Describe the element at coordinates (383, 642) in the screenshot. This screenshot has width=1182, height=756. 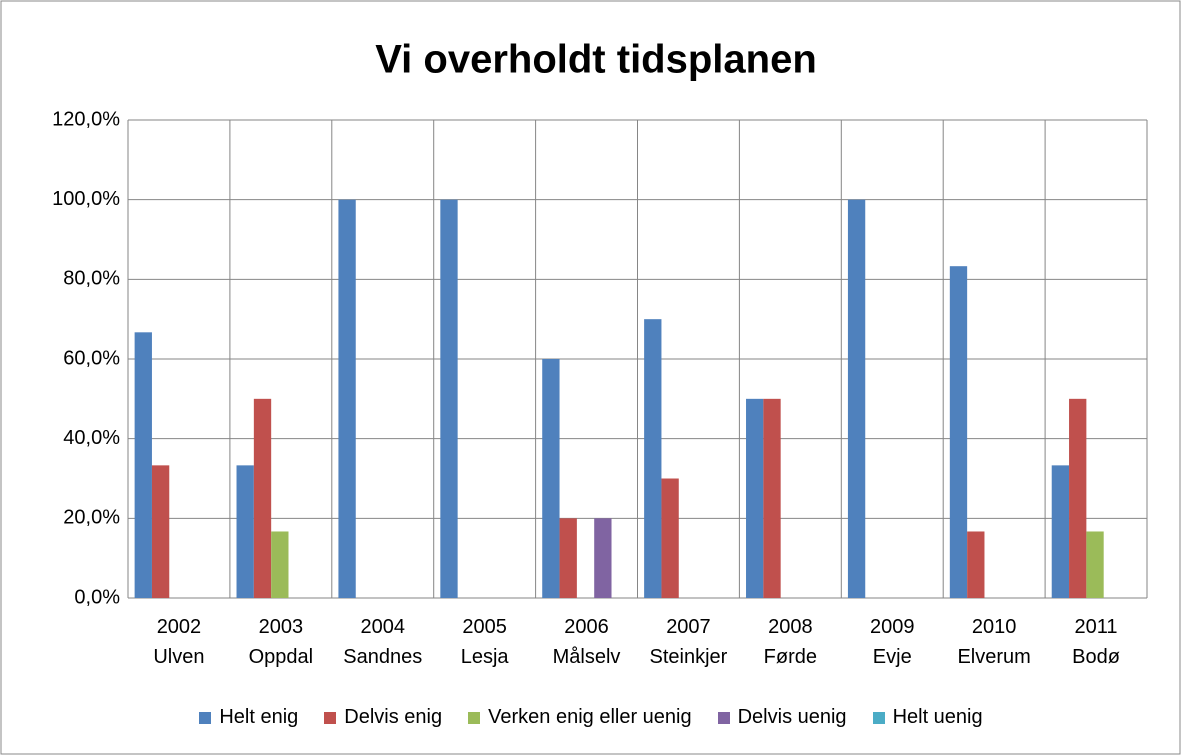
I see `x-tick-label: 2004 Sandnes` at that location.